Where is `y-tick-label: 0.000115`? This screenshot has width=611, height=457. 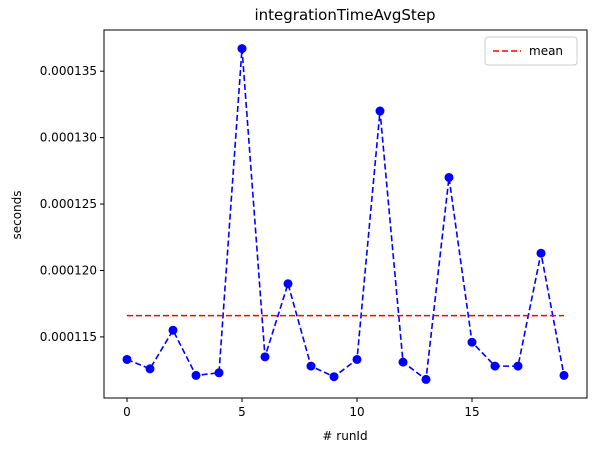 y-tick-label: 0.000115 is located at coordinates (68, 337).